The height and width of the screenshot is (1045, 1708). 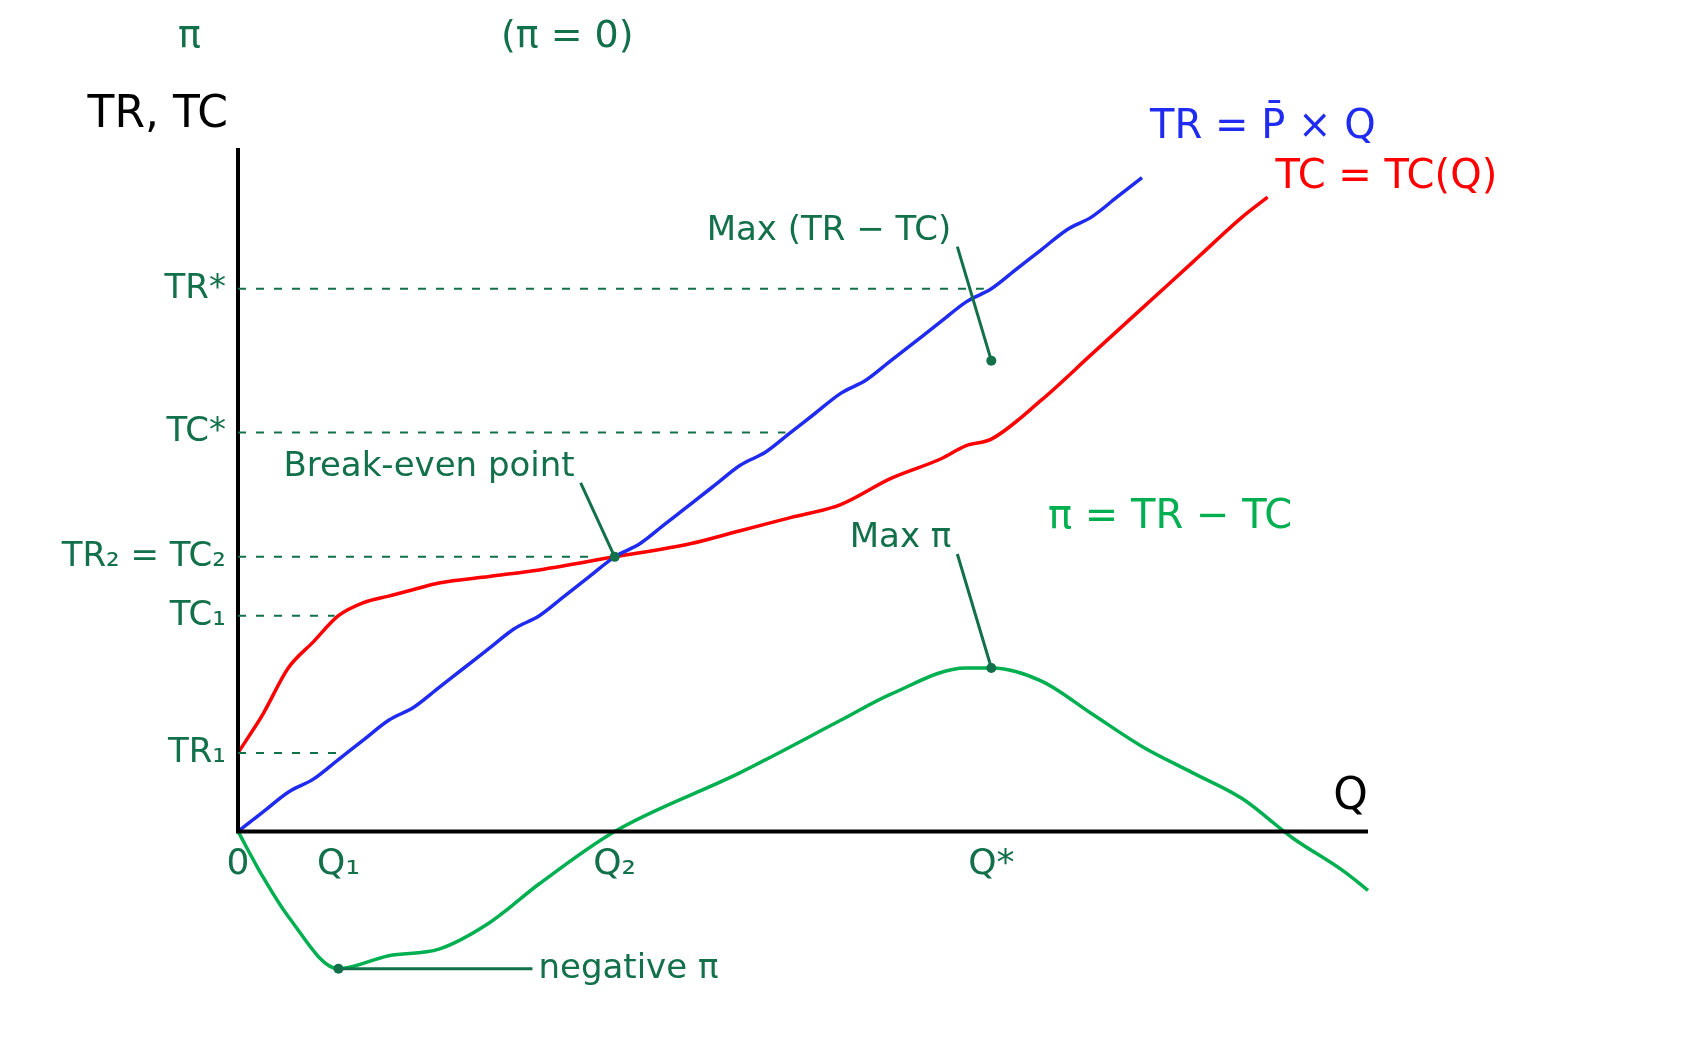 What do you see at coordinates (1350, 793) in the screenshot?
I see `x-axis-title: Q` at bounding box center [1350, 793].